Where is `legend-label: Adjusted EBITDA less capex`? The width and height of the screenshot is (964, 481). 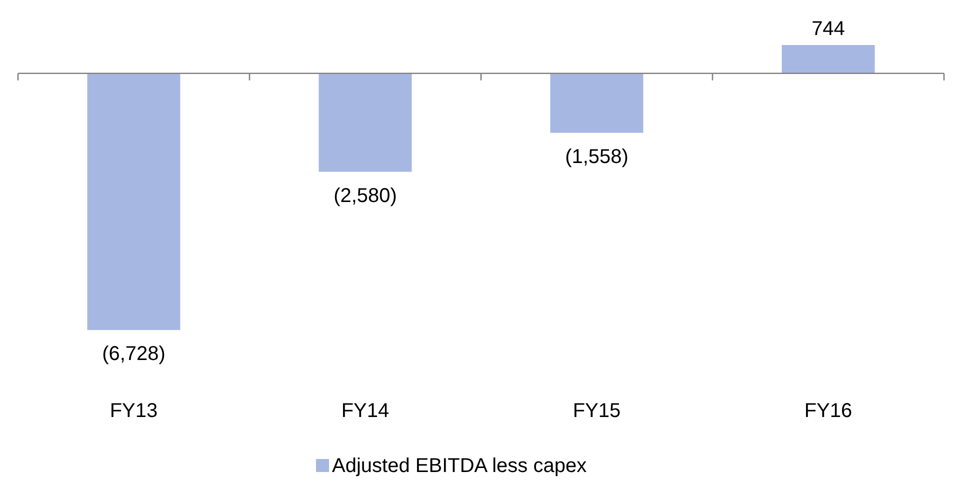
legend-label: Adjusted EBITDA less capex is located at coordinates (459, 466).